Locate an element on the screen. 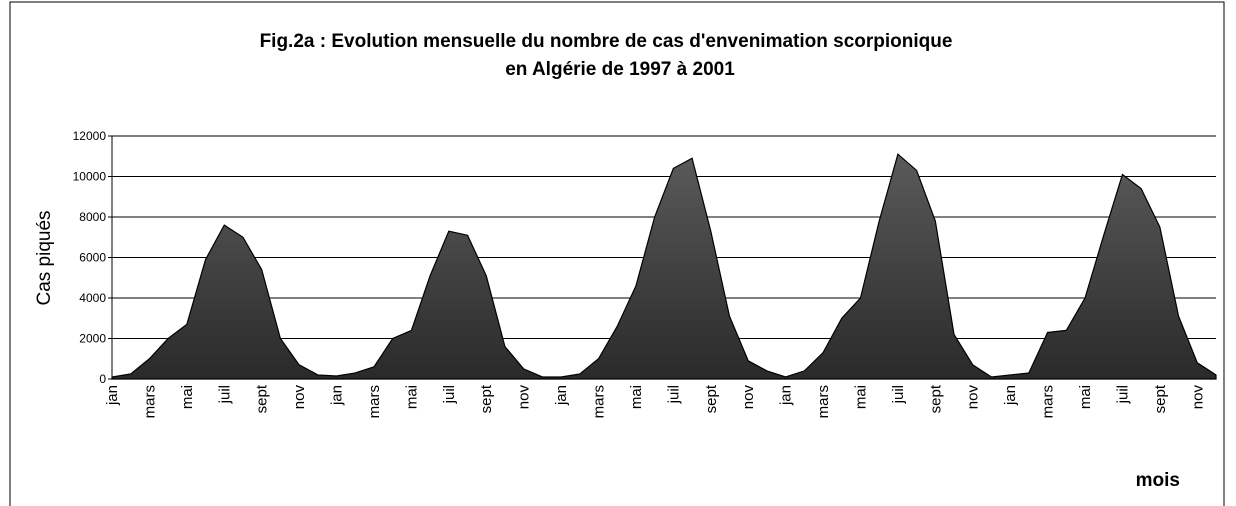 The image size is (1236, 506). y-tick-label: 4000 is located at coordinates (92, 298).